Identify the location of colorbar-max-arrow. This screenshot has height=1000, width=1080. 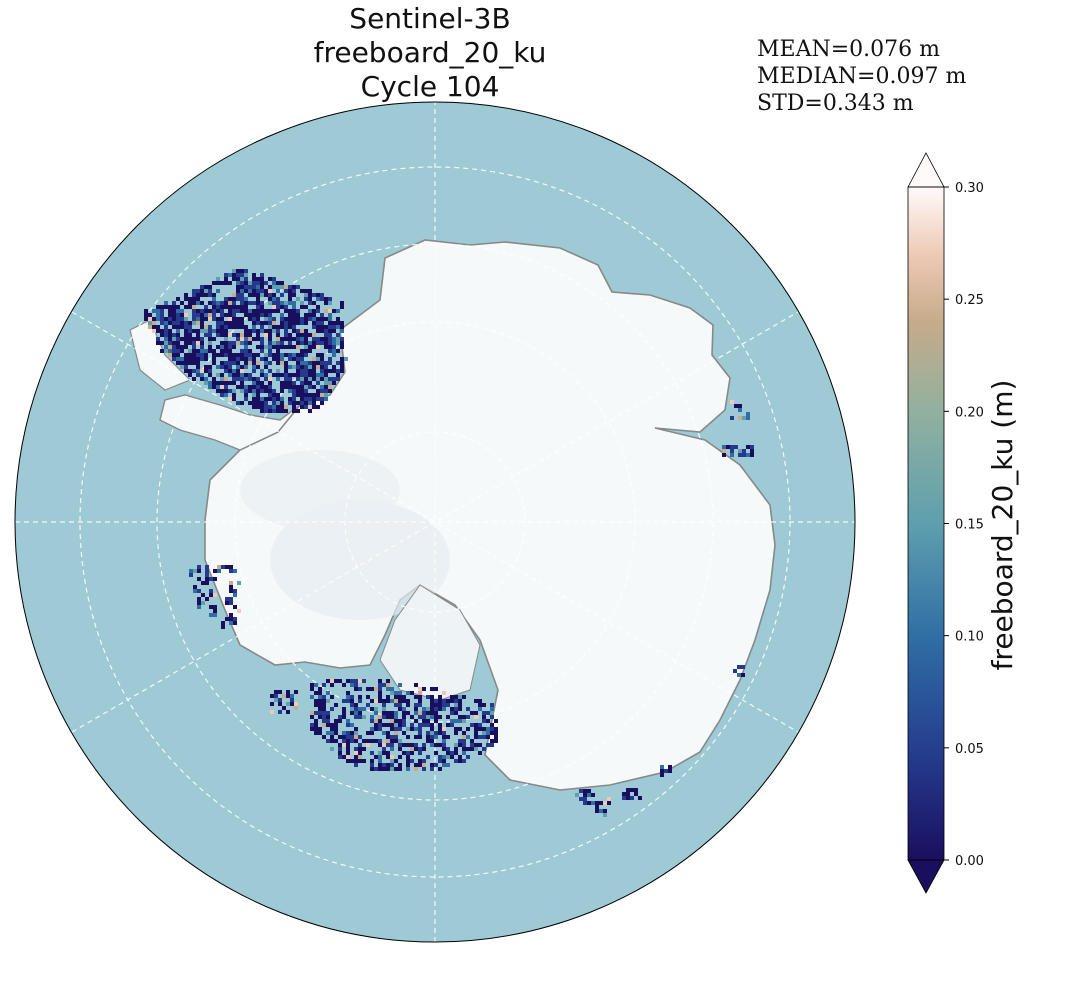
(926, 170).